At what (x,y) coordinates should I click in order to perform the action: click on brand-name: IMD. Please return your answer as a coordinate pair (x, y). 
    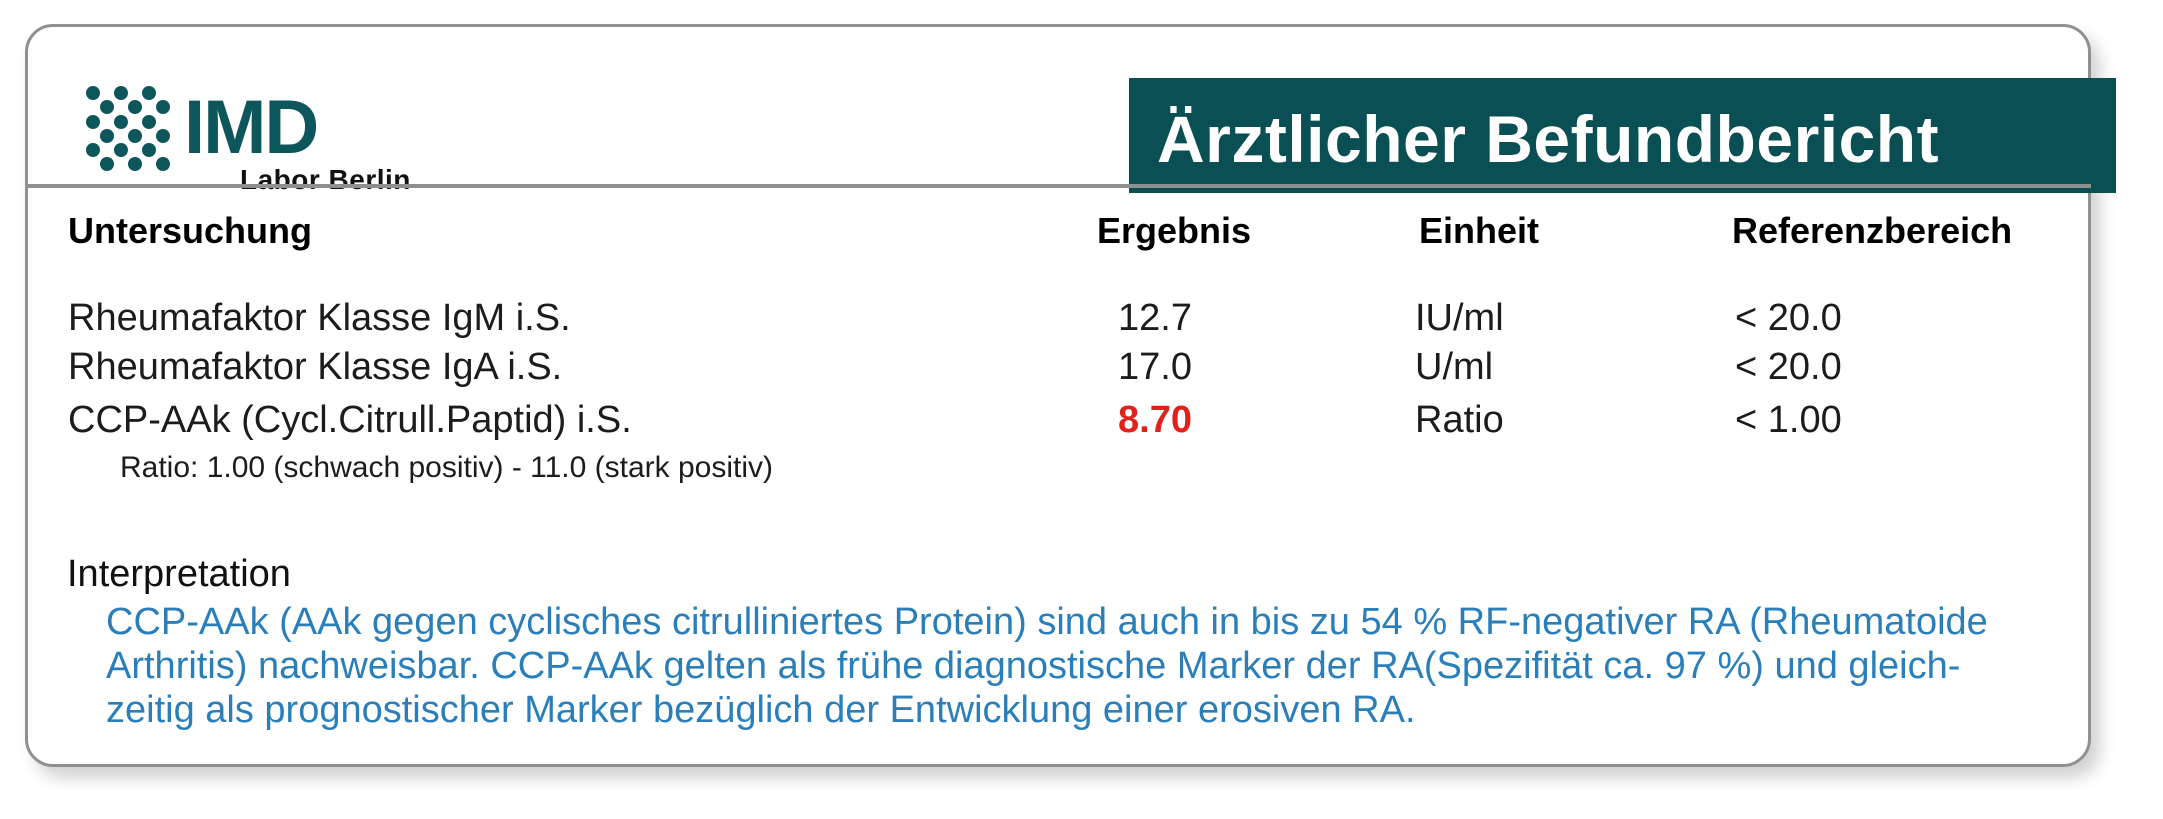
    Looking at the image, I should click on (251, 127).